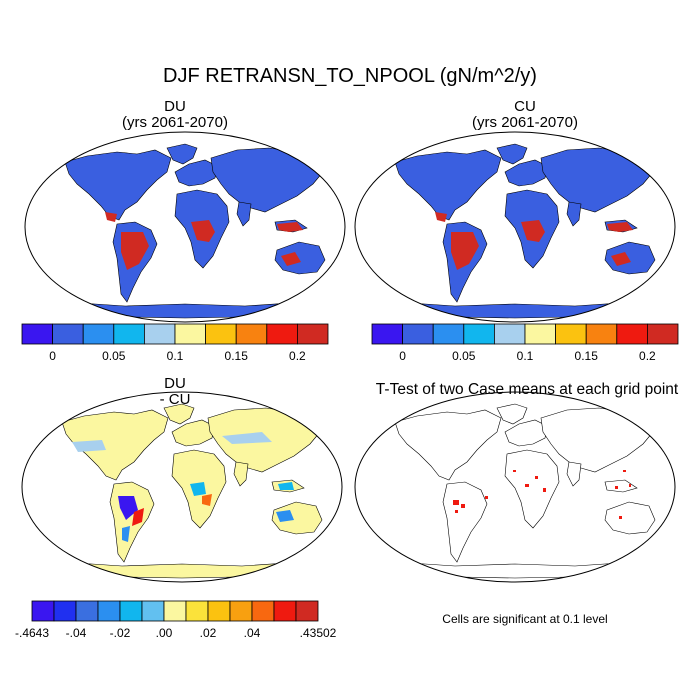 The image size is (700, 700). Describe the element at coordinates (525, 356) in the screenshot. I see `colorbar-cu-tick-label: 0.1` at that location.